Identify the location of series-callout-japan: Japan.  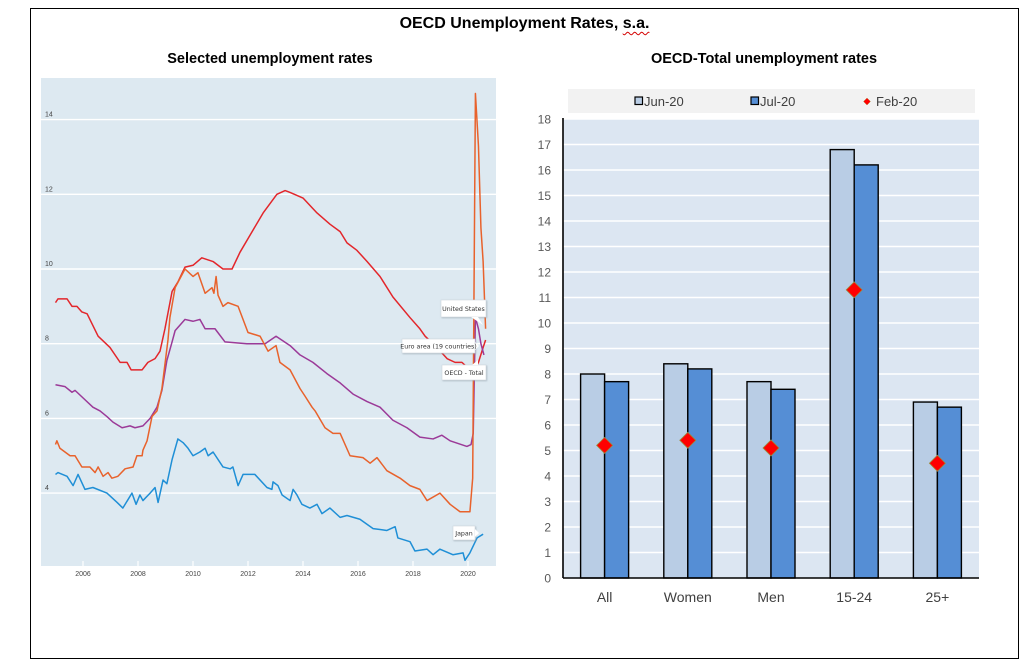
(465, 533).